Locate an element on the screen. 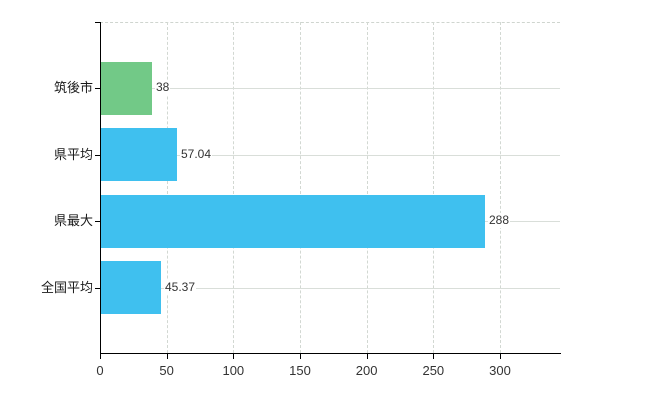 This screenshot has width=650, height=400. bar-value-label: 288 is located at coordinates (499, 220).